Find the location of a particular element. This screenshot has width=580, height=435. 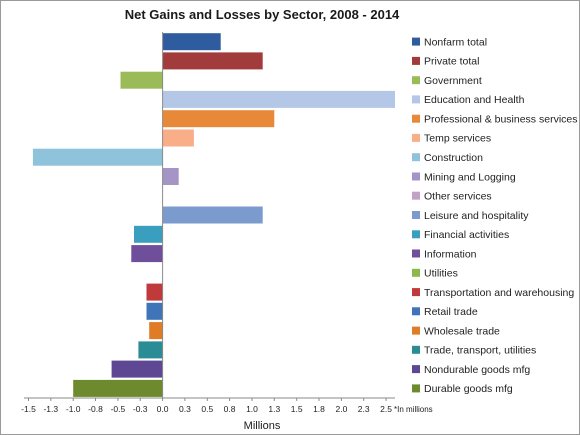

legend-label-temp-services: Temp services is located at coordinates (457, 139).